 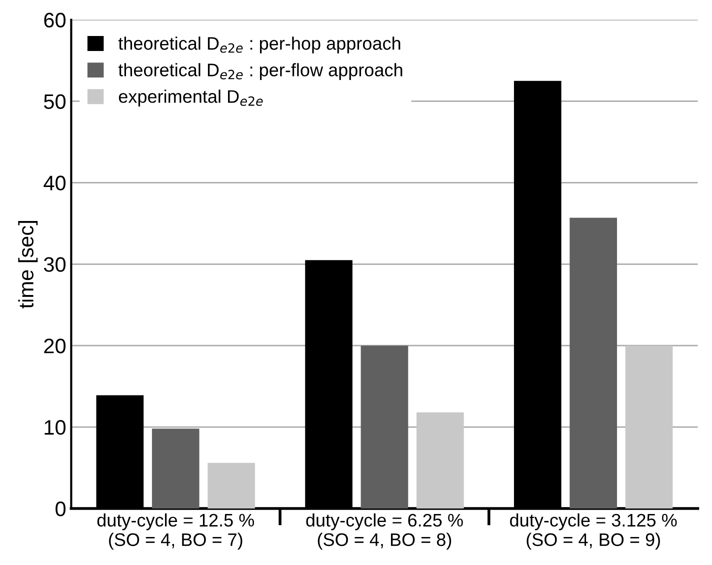 I want to click on y-tick-label: 10, so click(x=55, y=427).